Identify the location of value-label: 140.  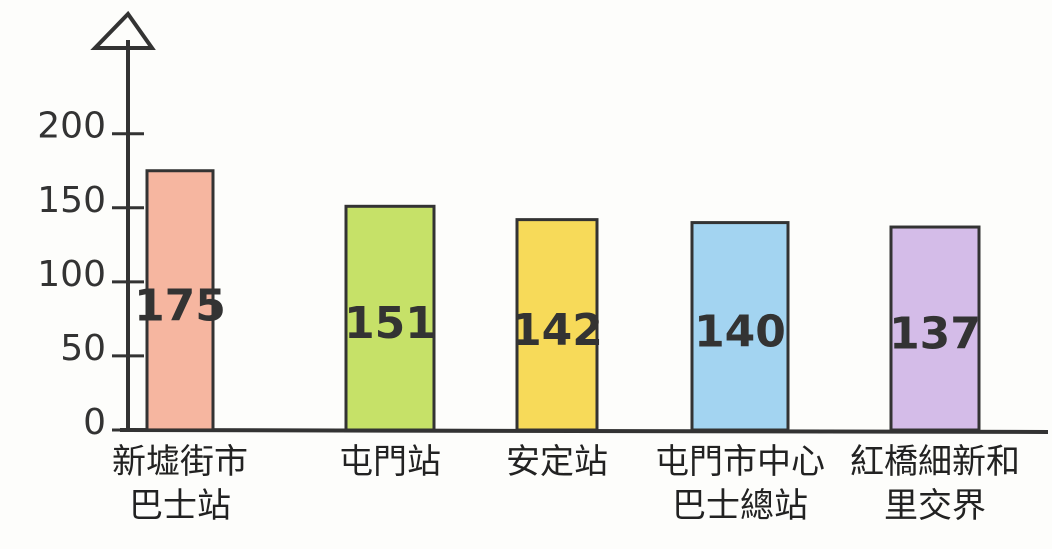
(740, 331).